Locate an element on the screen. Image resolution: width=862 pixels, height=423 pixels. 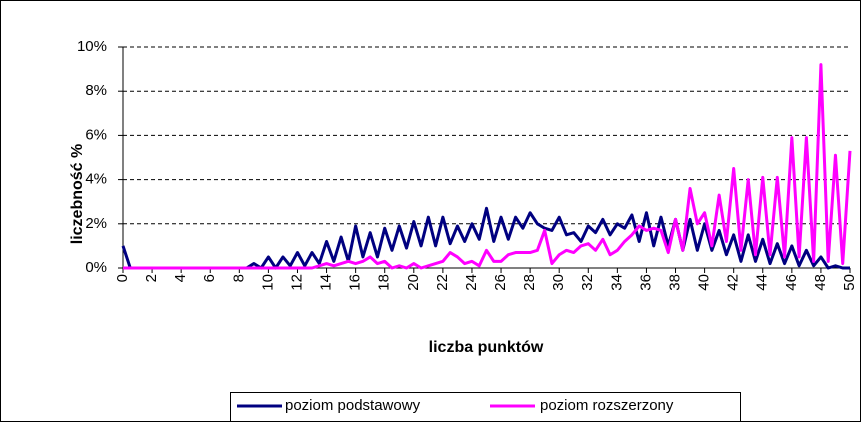
x-tick-label: 0 is located at coordinates (122, 278).